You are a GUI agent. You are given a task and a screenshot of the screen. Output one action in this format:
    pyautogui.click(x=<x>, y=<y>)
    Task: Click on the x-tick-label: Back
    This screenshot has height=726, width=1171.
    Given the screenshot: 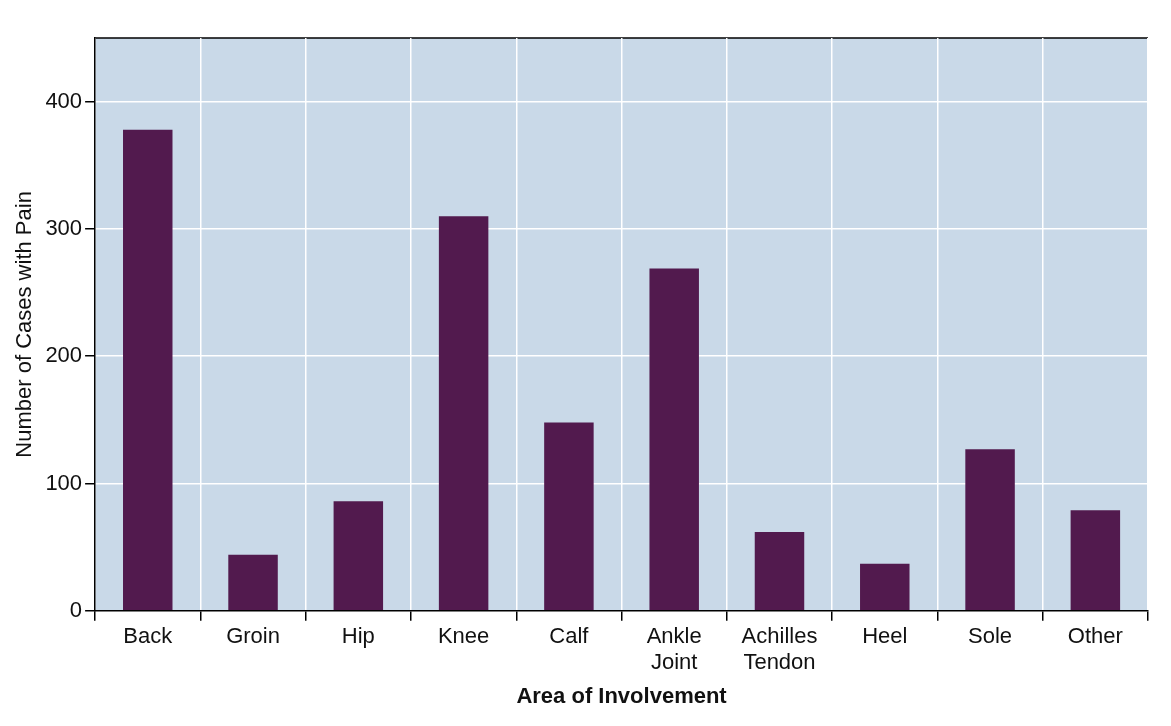 What is the action you would take?
    pyautogui.click(x=148, y=636)
    